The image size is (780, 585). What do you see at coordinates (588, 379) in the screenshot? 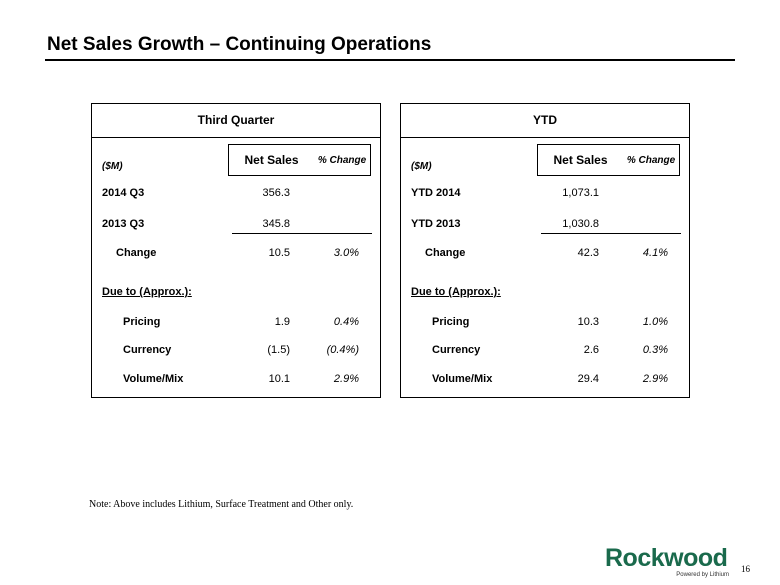
I see `row-value: 29.4` at bounding box center [588, 379].